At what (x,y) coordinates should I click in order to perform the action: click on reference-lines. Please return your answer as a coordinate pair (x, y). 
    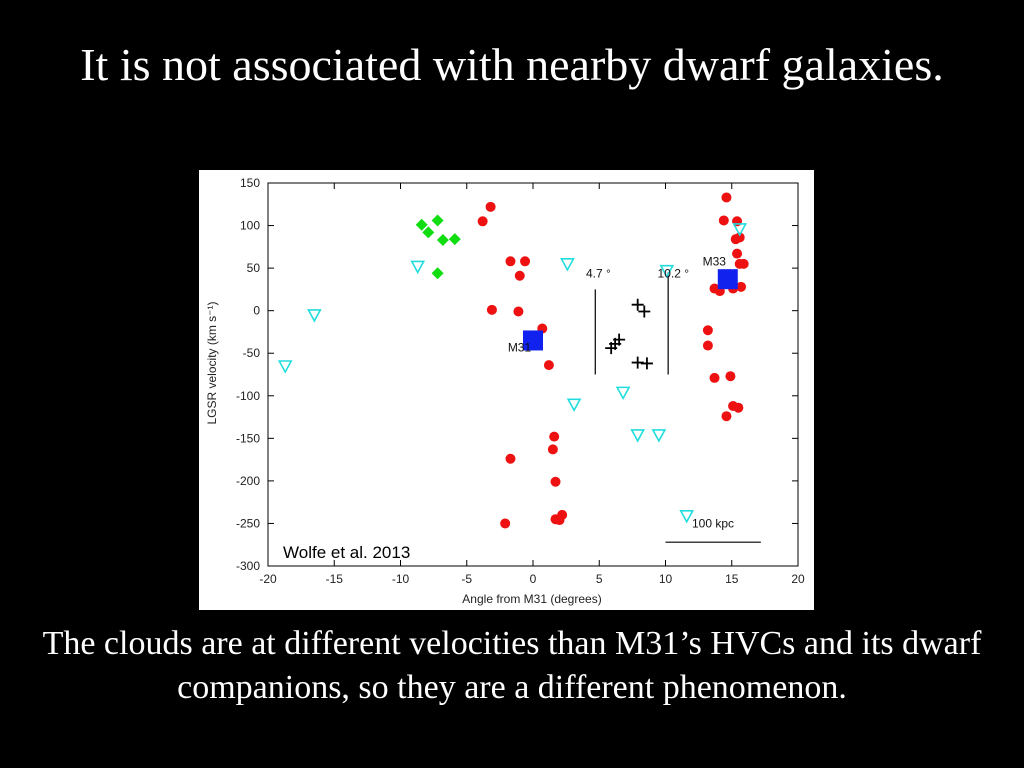
    Looking at the image, I should click on (677, 407).